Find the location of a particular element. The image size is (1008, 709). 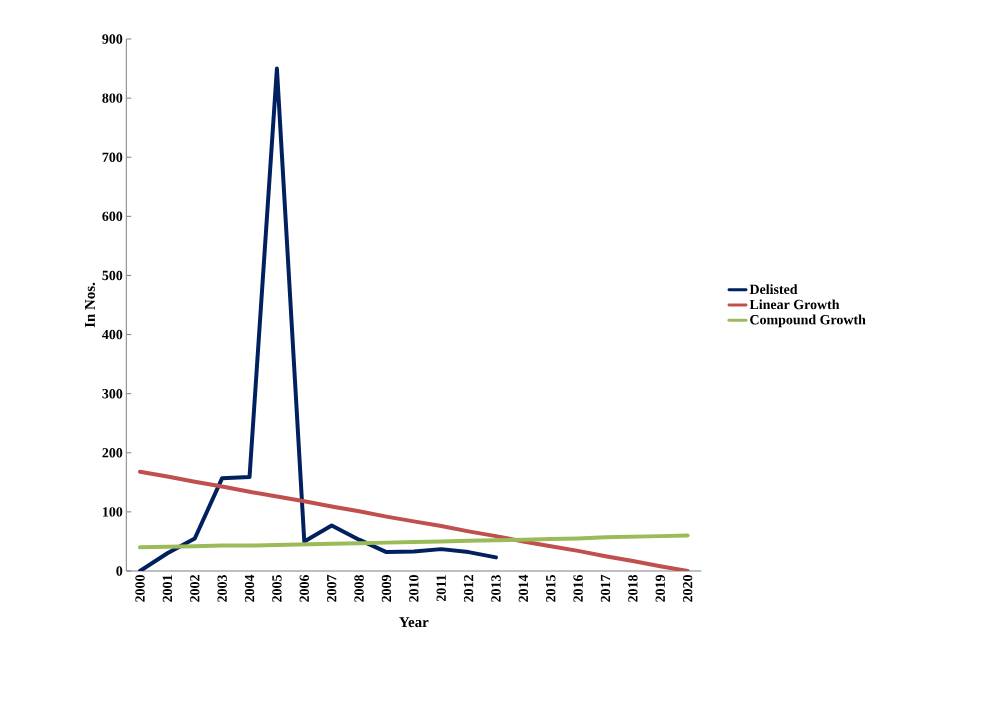

x-tick-label: 2010 is located at coordinates (414, 588).